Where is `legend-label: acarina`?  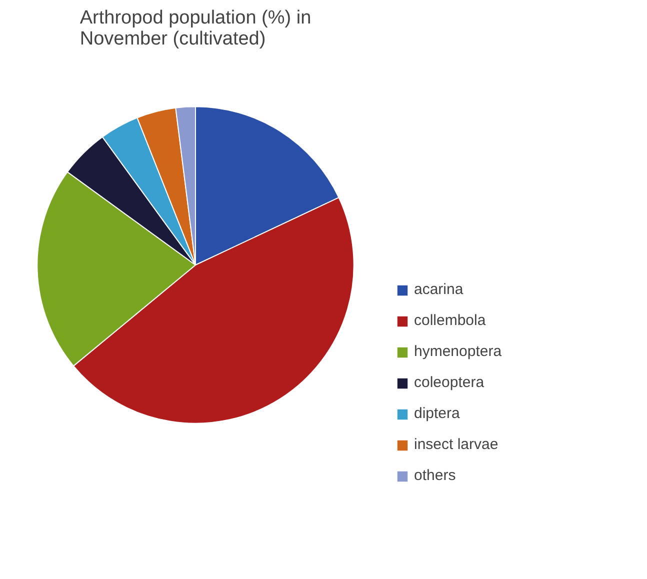
legend-label: acarina is located at coordinates (439, 289).